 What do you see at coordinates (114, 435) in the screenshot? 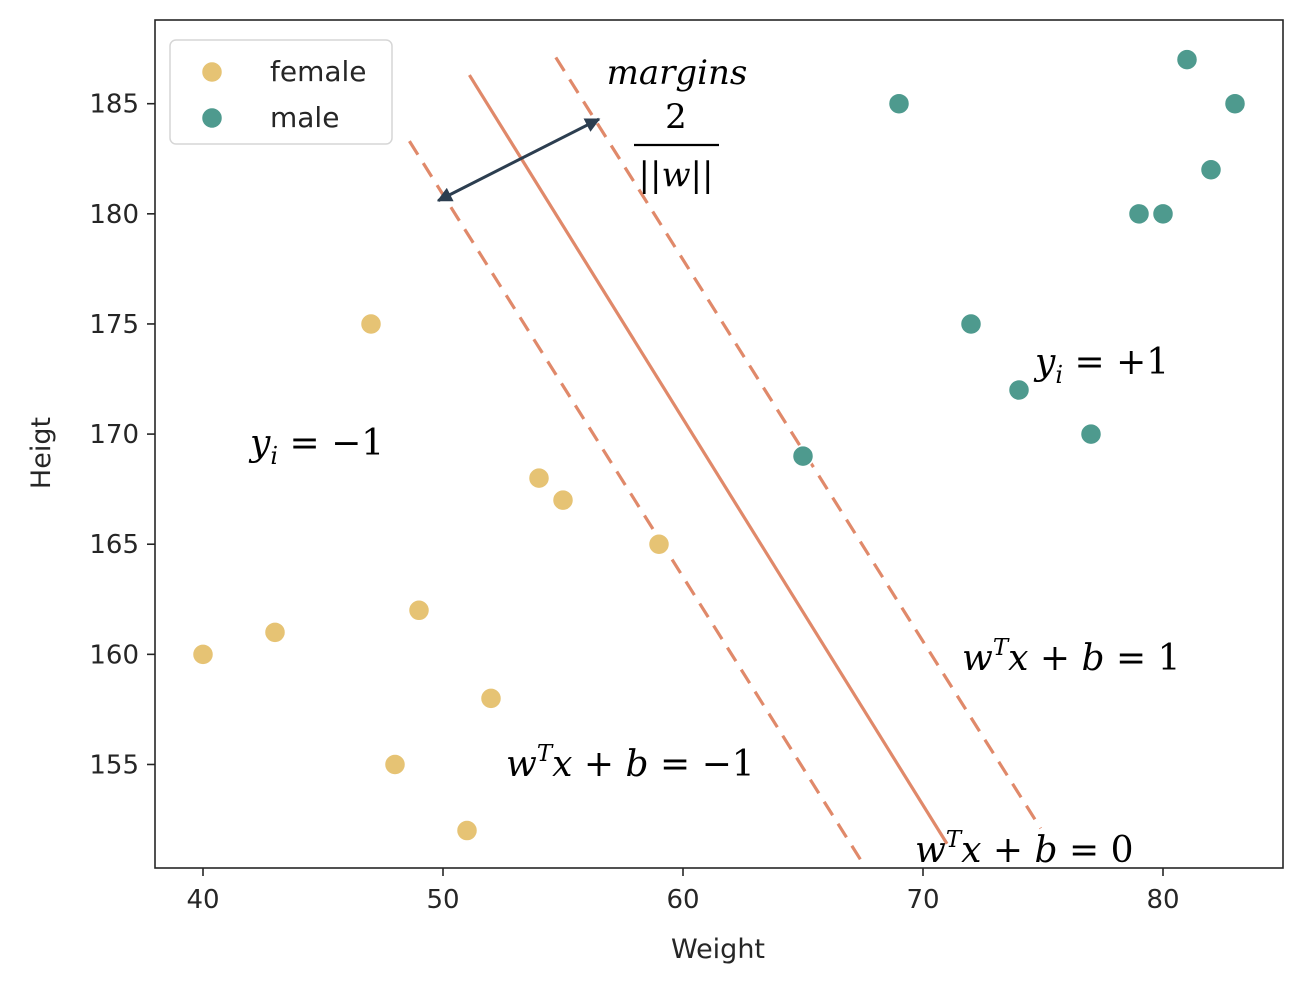
I see `y-tick-label: 170` at bounding box center [114, 435].